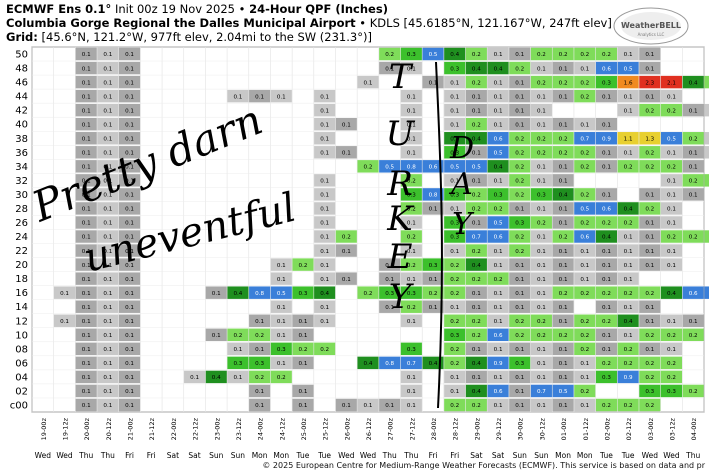  Describe the element at coordinates (401, 77) in the screenshot. I see `annotation-turkey-letter: T` at that location.